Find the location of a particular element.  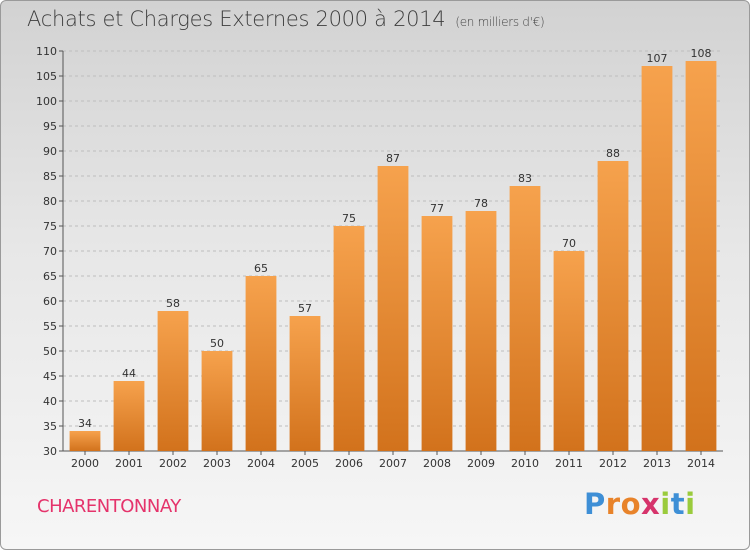

x-tick-label: 2007 is located at coordinates (393, 463).